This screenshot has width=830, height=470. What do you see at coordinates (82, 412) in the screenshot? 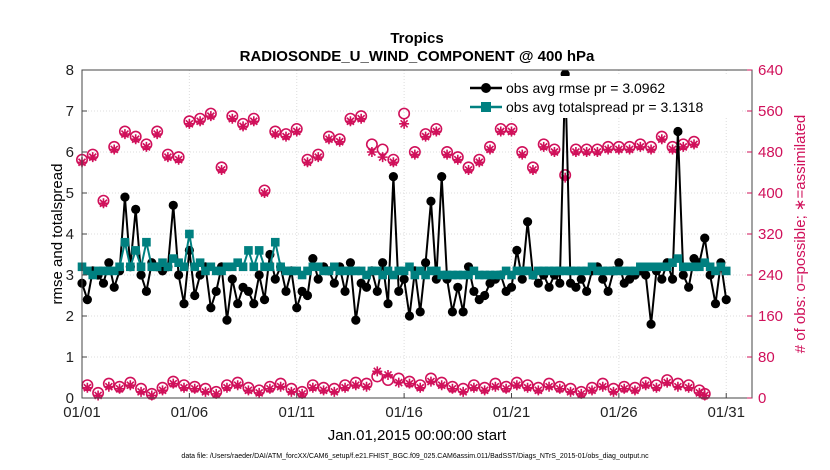
I see `x-tick-label: 01/01` at bounding box center [82, 412].